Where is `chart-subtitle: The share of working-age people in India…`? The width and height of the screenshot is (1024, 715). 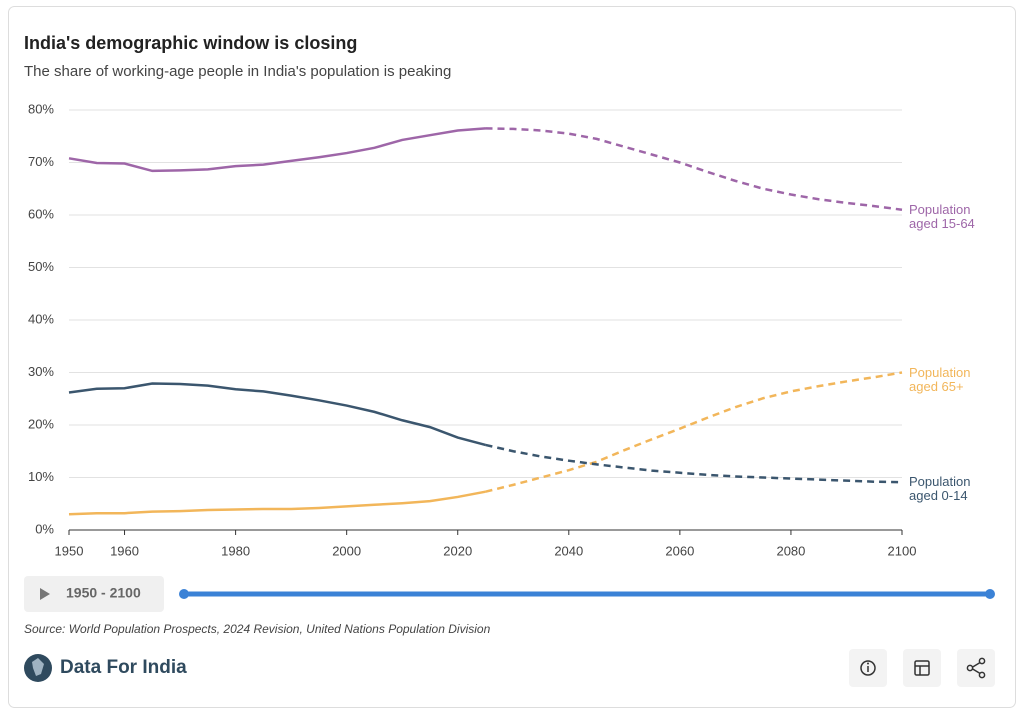 chart-subtitle: The share of working-age people in India… is located at coordinates (237, 71).